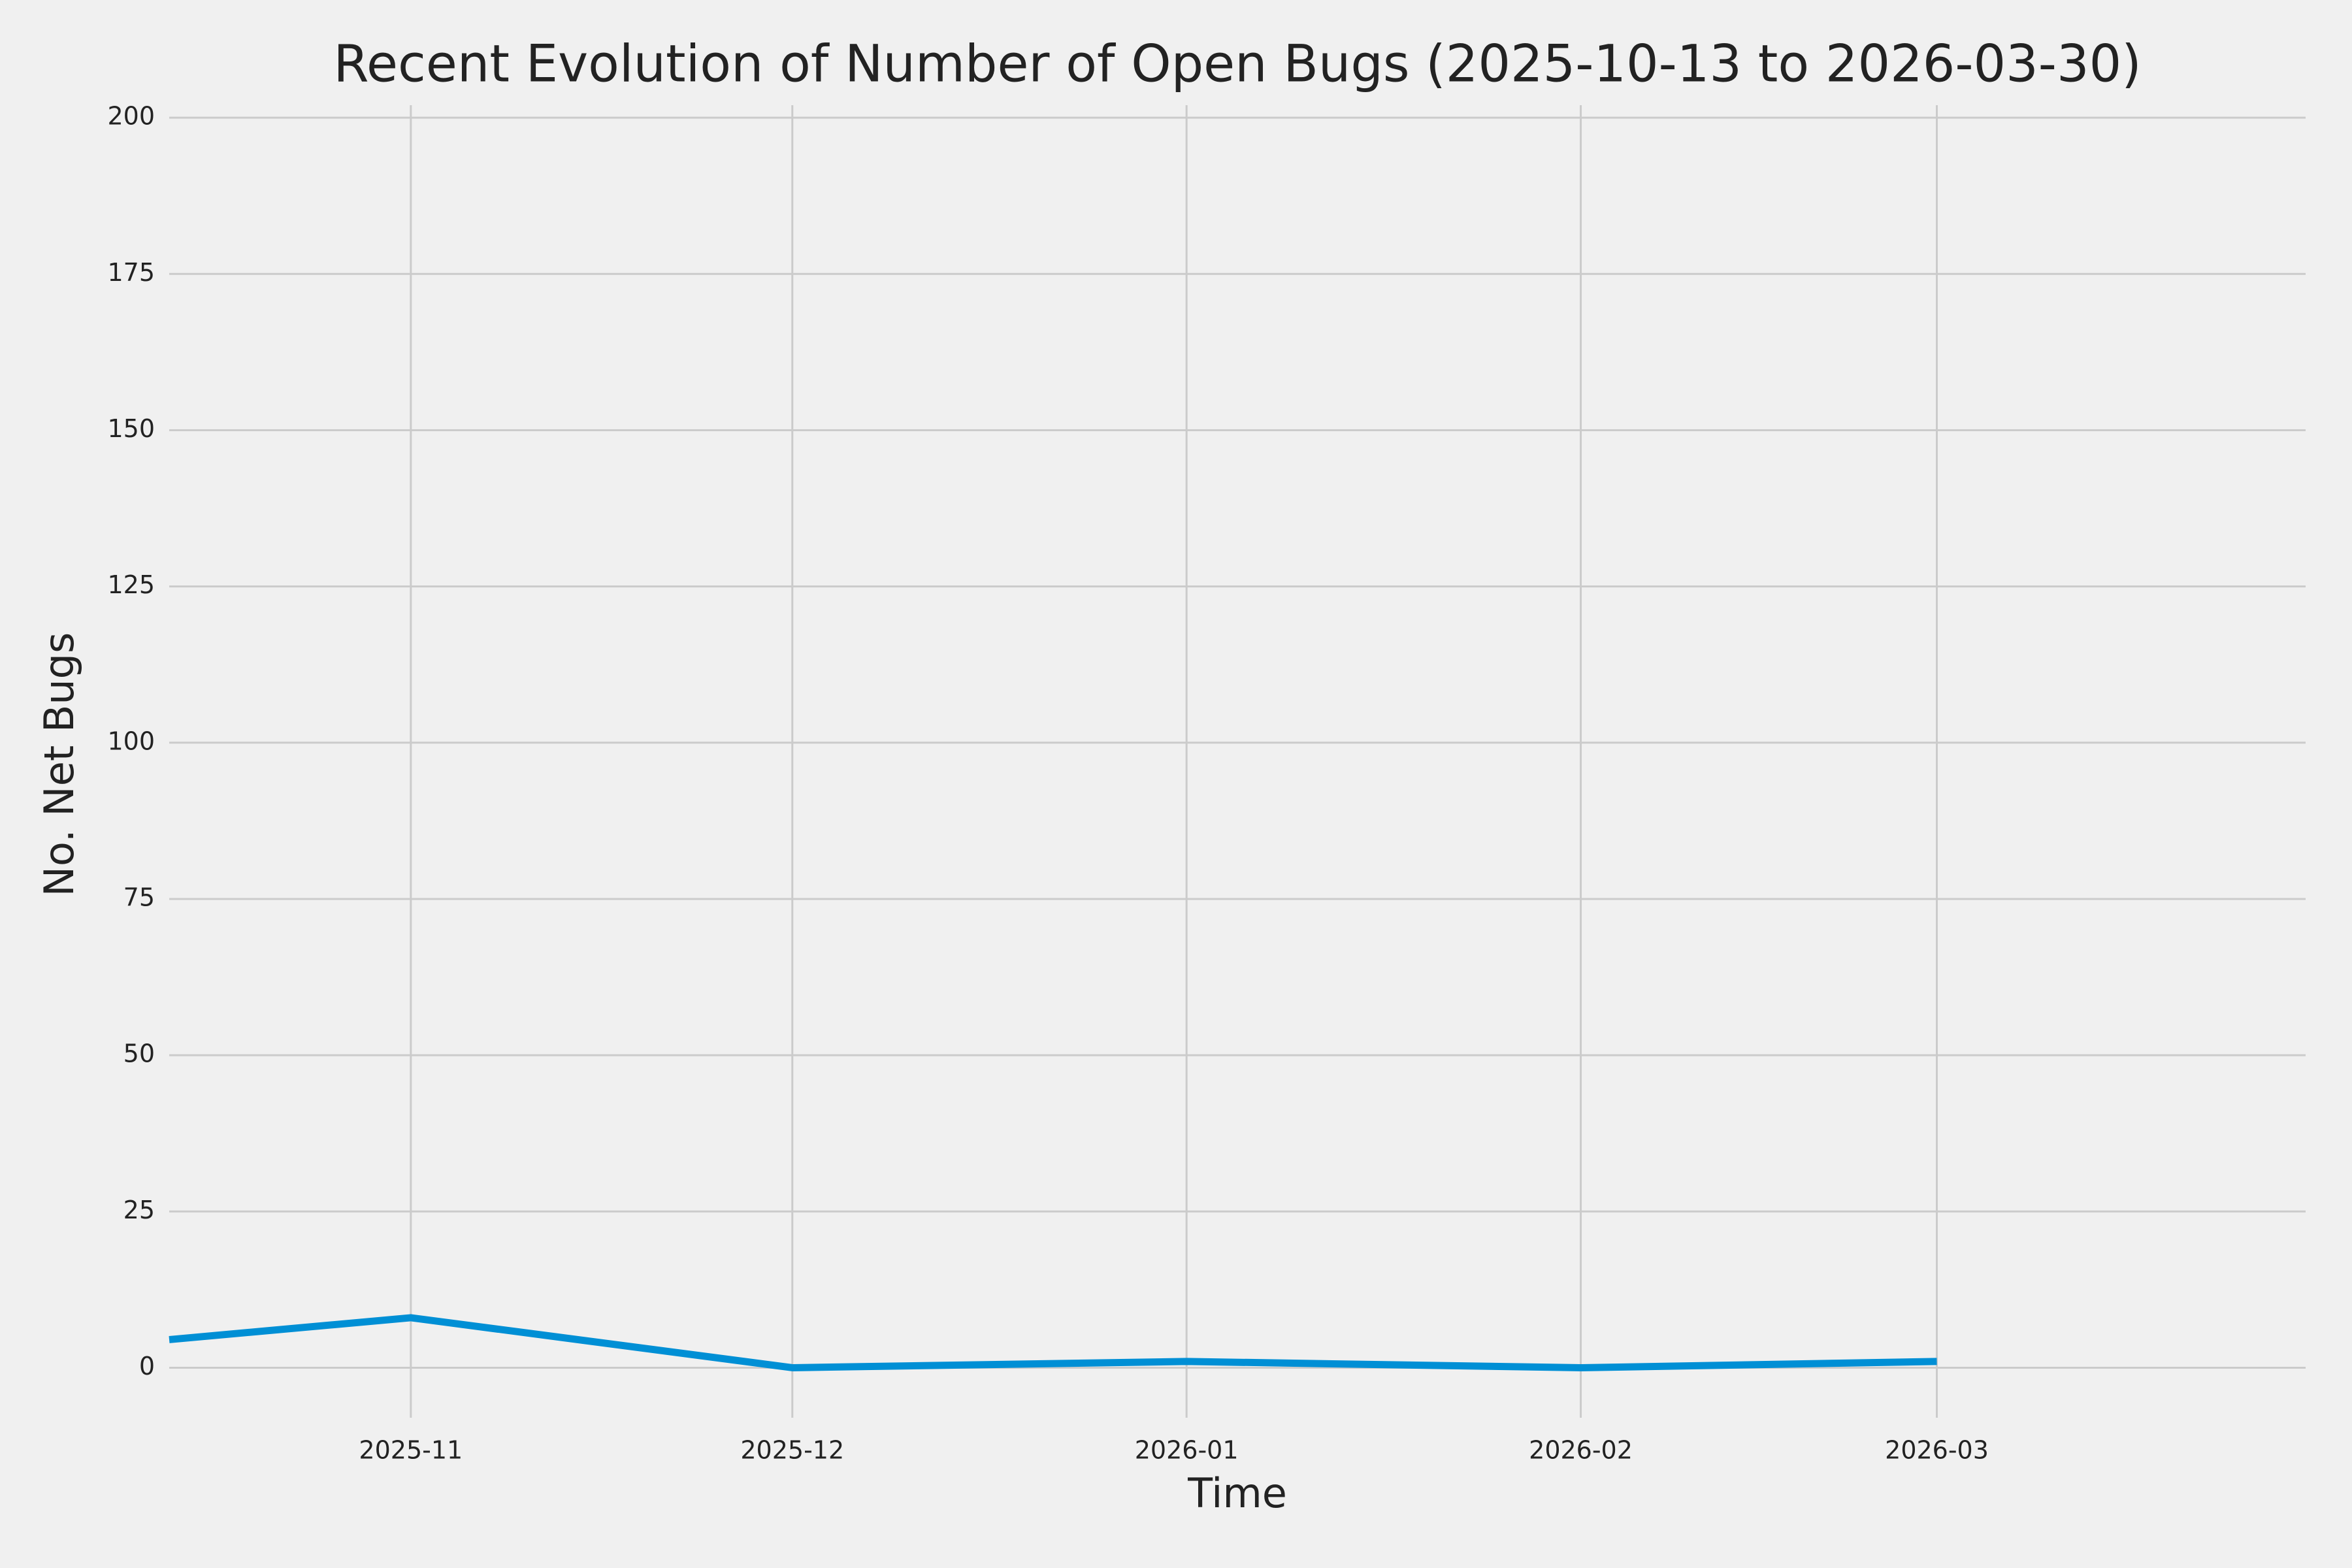 Image resolution: width=2352 pixels, height=1568 pixels. Describe the element at coordinates (131, 428) in the screenshot. I see `y-tick-label: 150` at that location.